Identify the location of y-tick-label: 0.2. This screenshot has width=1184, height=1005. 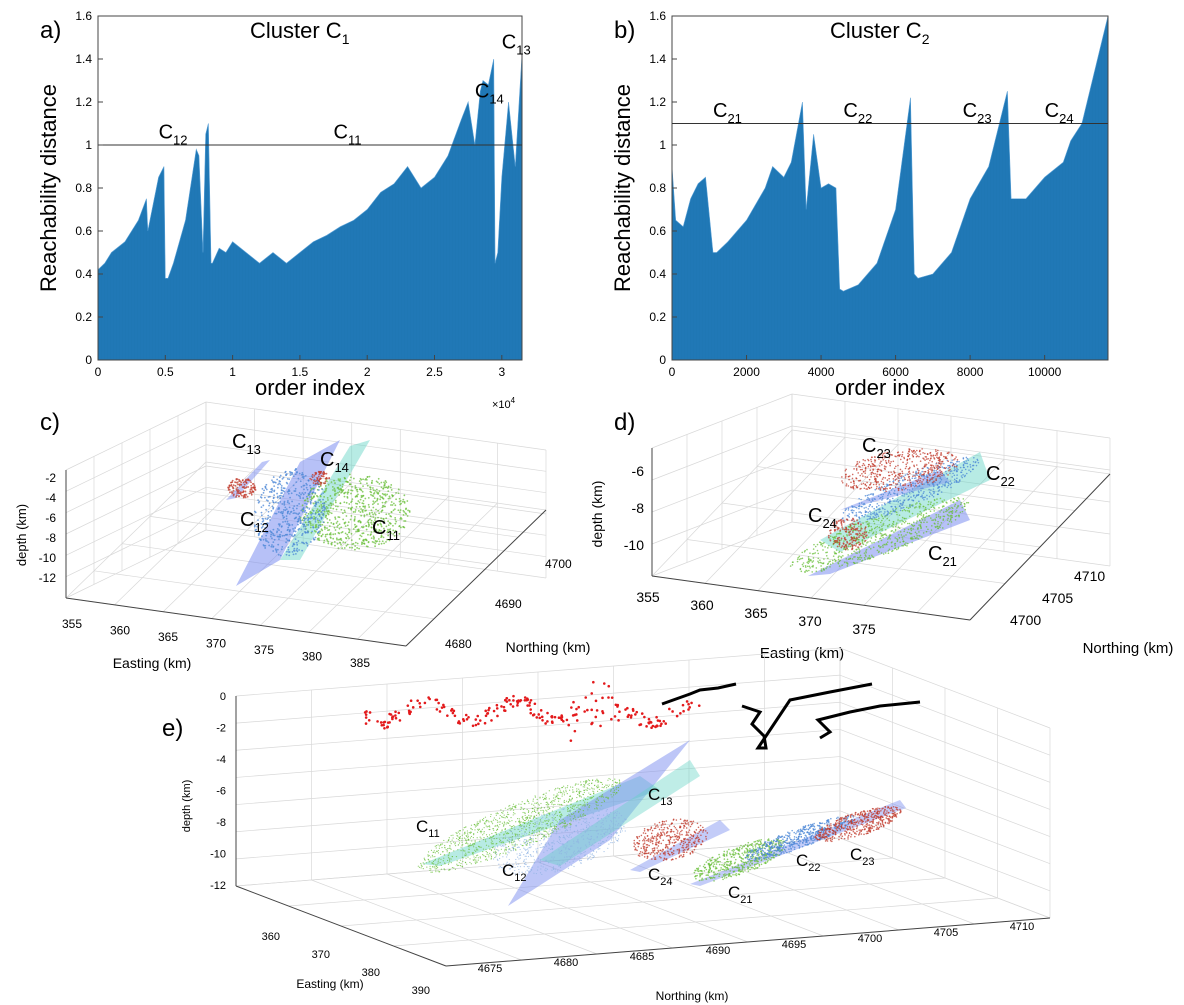
(657, 317).